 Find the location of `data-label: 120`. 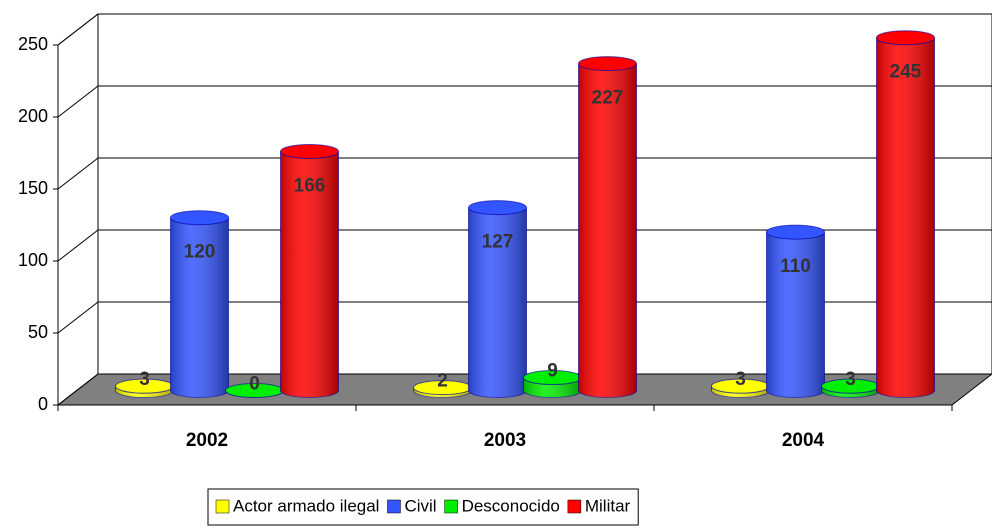

data-label: 120 is located at coordinates (200, 252).